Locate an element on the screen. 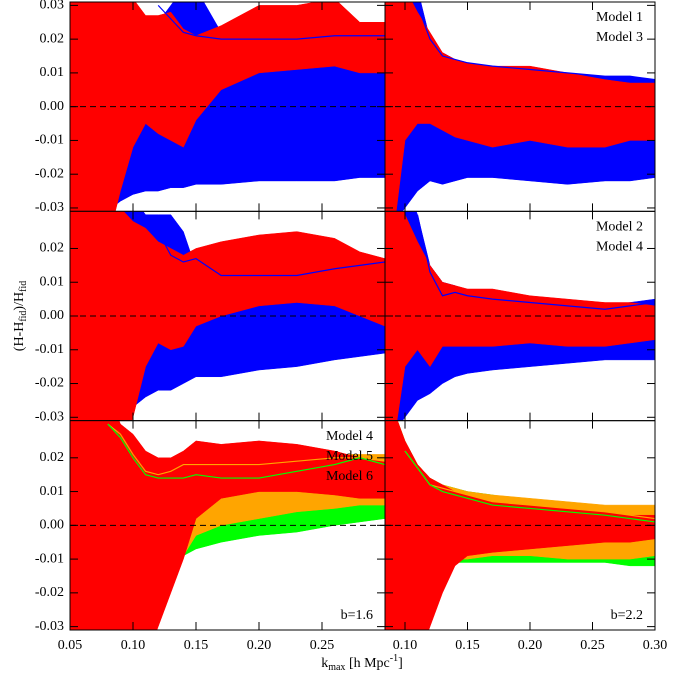  x-tick-label: 0.05 is located at coordinates (70, 645).